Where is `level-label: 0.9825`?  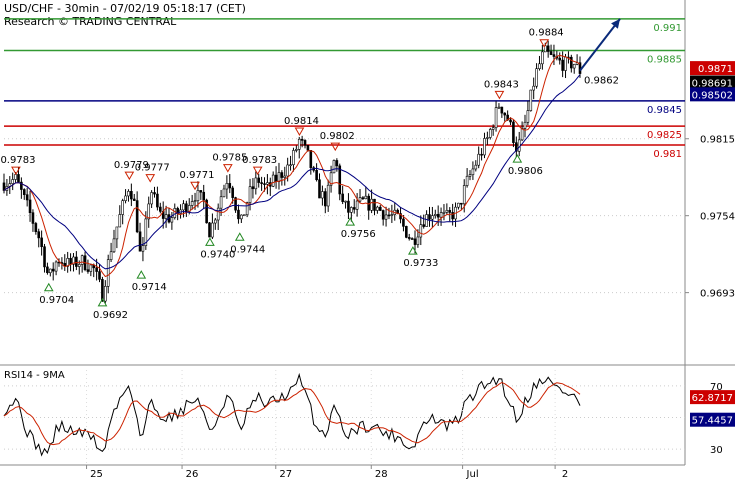 level-label: 0.9825 is located at coordinates (664, 135).